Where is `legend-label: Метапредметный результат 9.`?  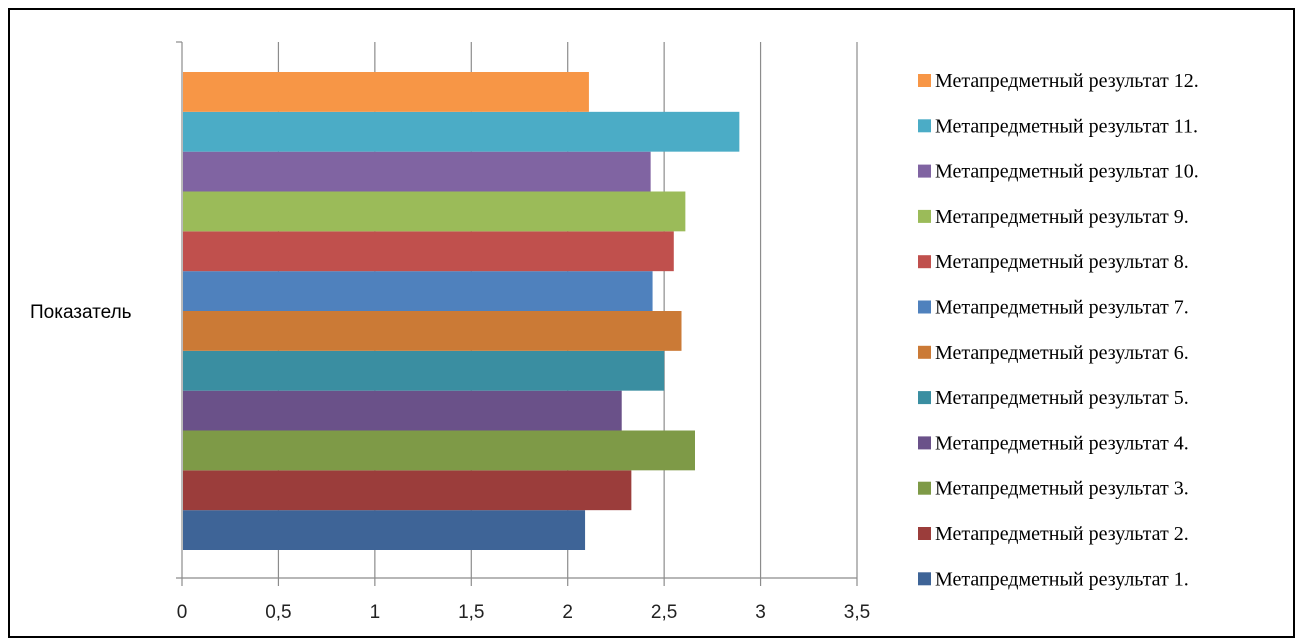 legend-label: Метапредметный результат 9. is located at coordinates (1062, 217).